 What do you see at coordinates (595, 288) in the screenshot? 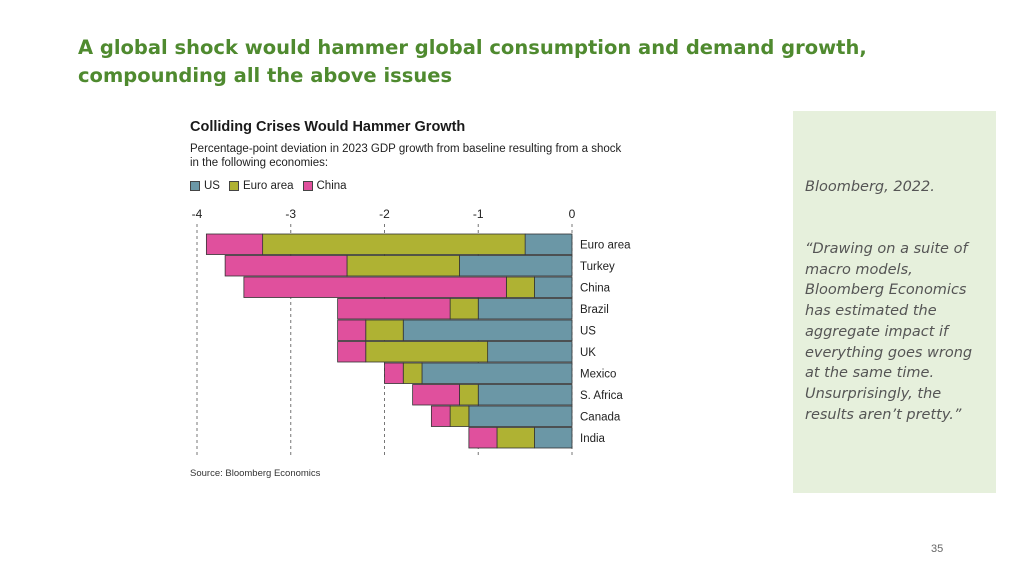
I see `category-label: China` at bounding box center [595, 288].